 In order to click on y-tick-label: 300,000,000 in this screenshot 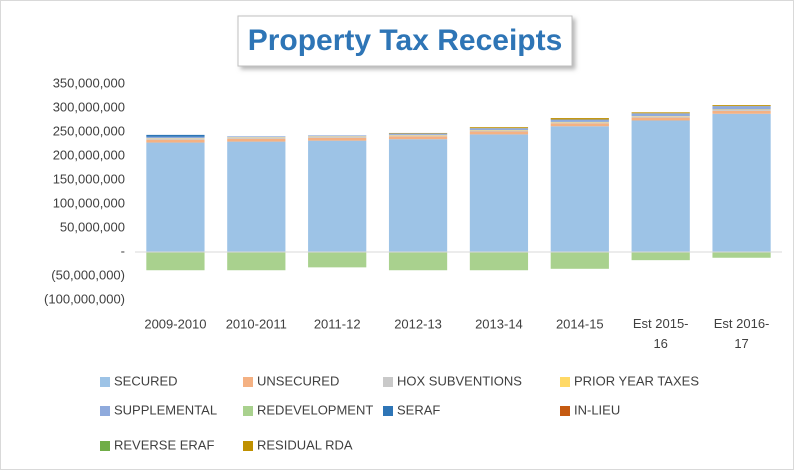, I will do `click(89, 106)`.